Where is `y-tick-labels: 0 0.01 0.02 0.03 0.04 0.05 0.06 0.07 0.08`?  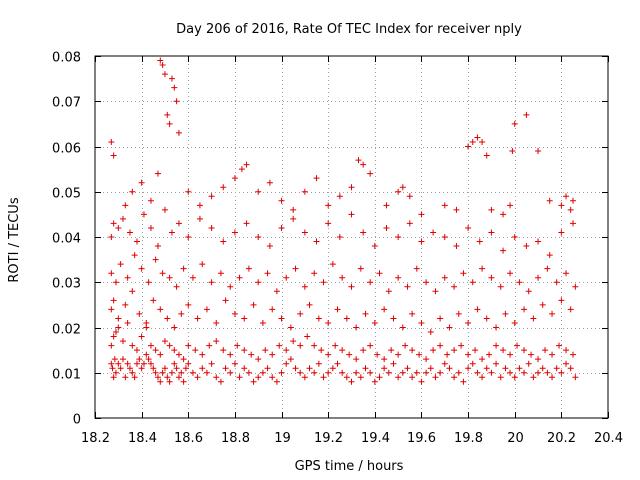
y-tick-labels: 0 0.01 0.02 0.03 0.04 0.05 0.06 0.07 0.08 is located at coordinates (66, 239).